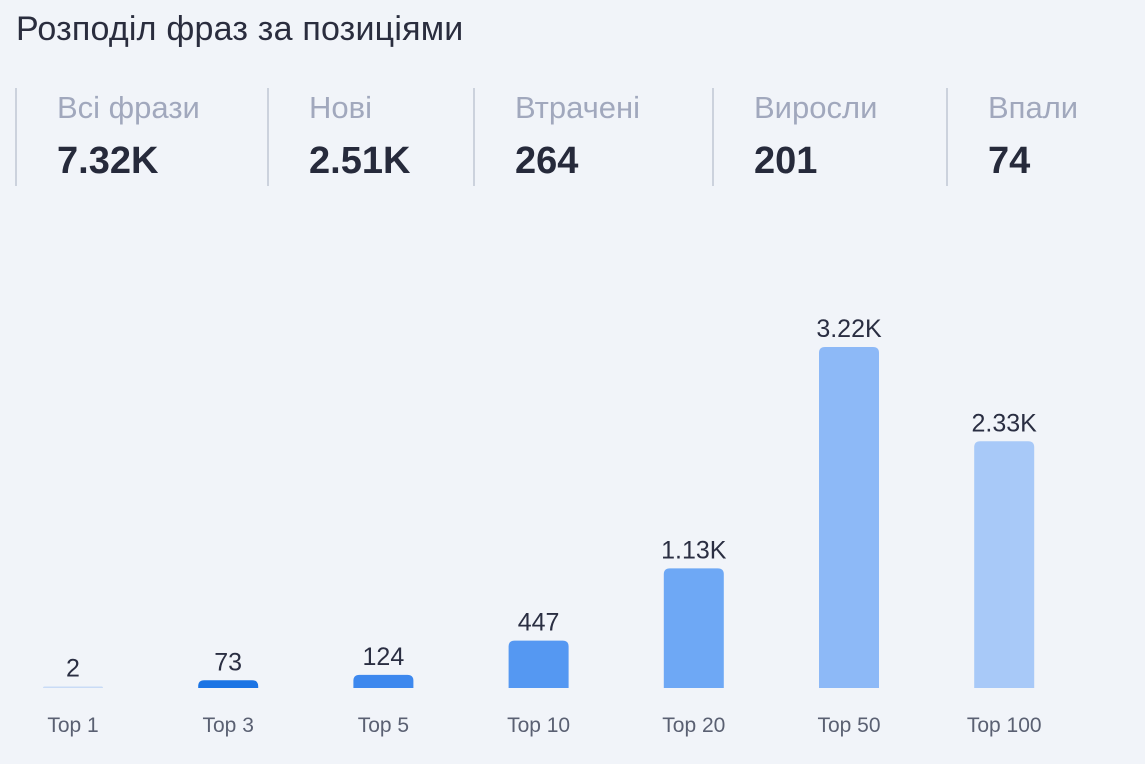 The width and height of the screenshot is (1145, 764). I want to click on stat-value: 74, so click(1009, 161).